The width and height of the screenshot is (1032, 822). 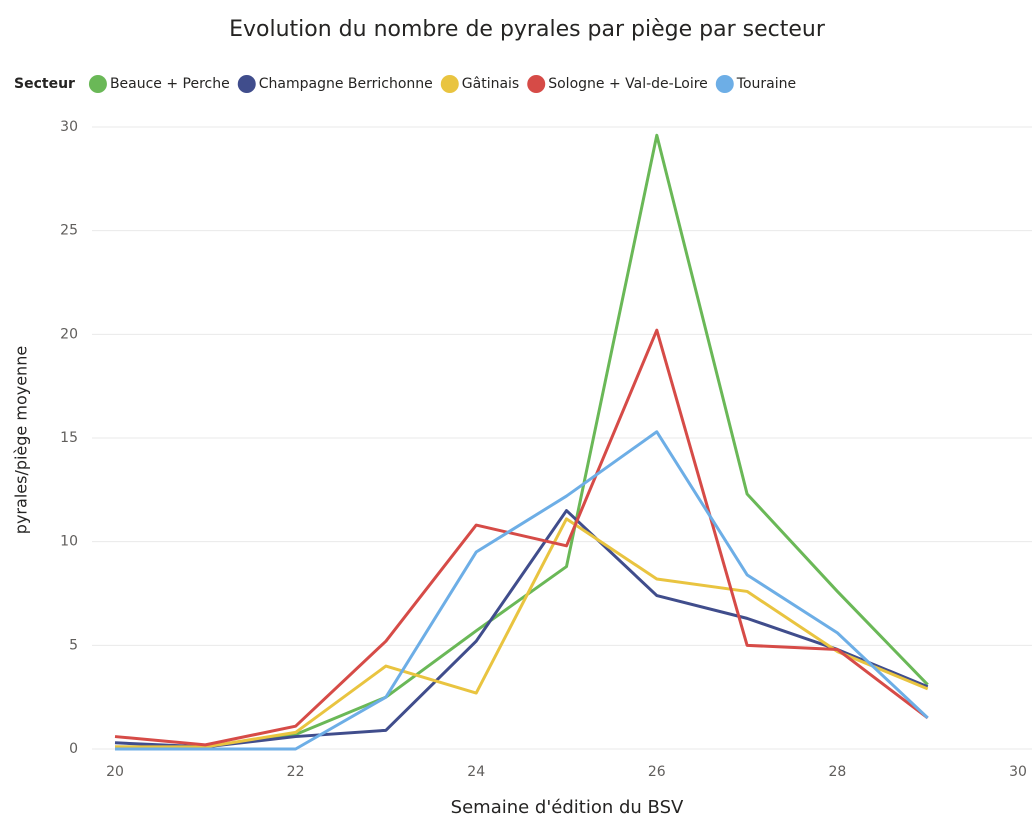 What do you see at coordinates (69, 438) in the screenshot?
I see `y-tick-label: 15` at bounding box center [69, 438].